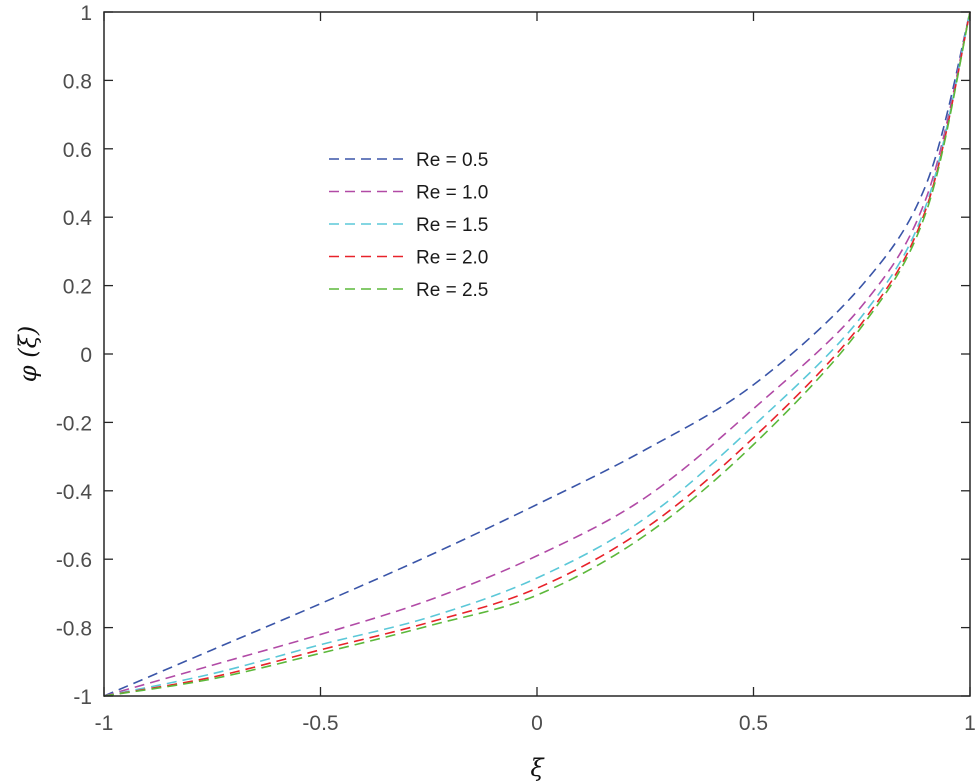 The width and height of the screenshot is (977, 784). What do you see at coordinates (78, 218) in the screenshot?
I see `y-tick-label: 0.4` at bounding box center [78, 218].